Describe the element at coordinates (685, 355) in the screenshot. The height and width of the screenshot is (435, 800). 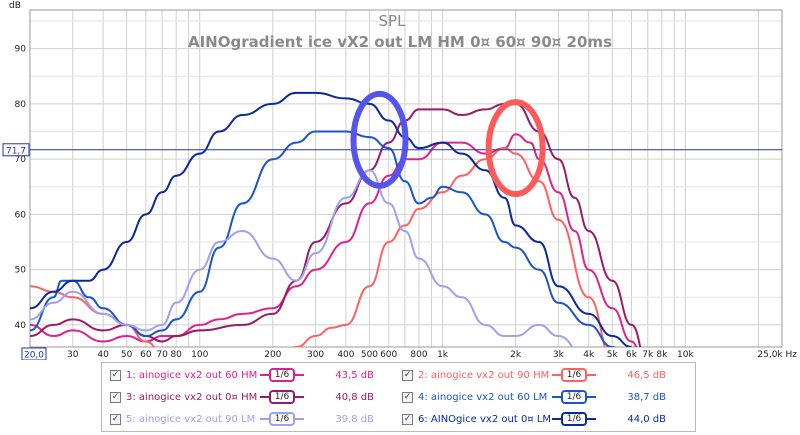
I see `x-tick-label: 10k` at that location.